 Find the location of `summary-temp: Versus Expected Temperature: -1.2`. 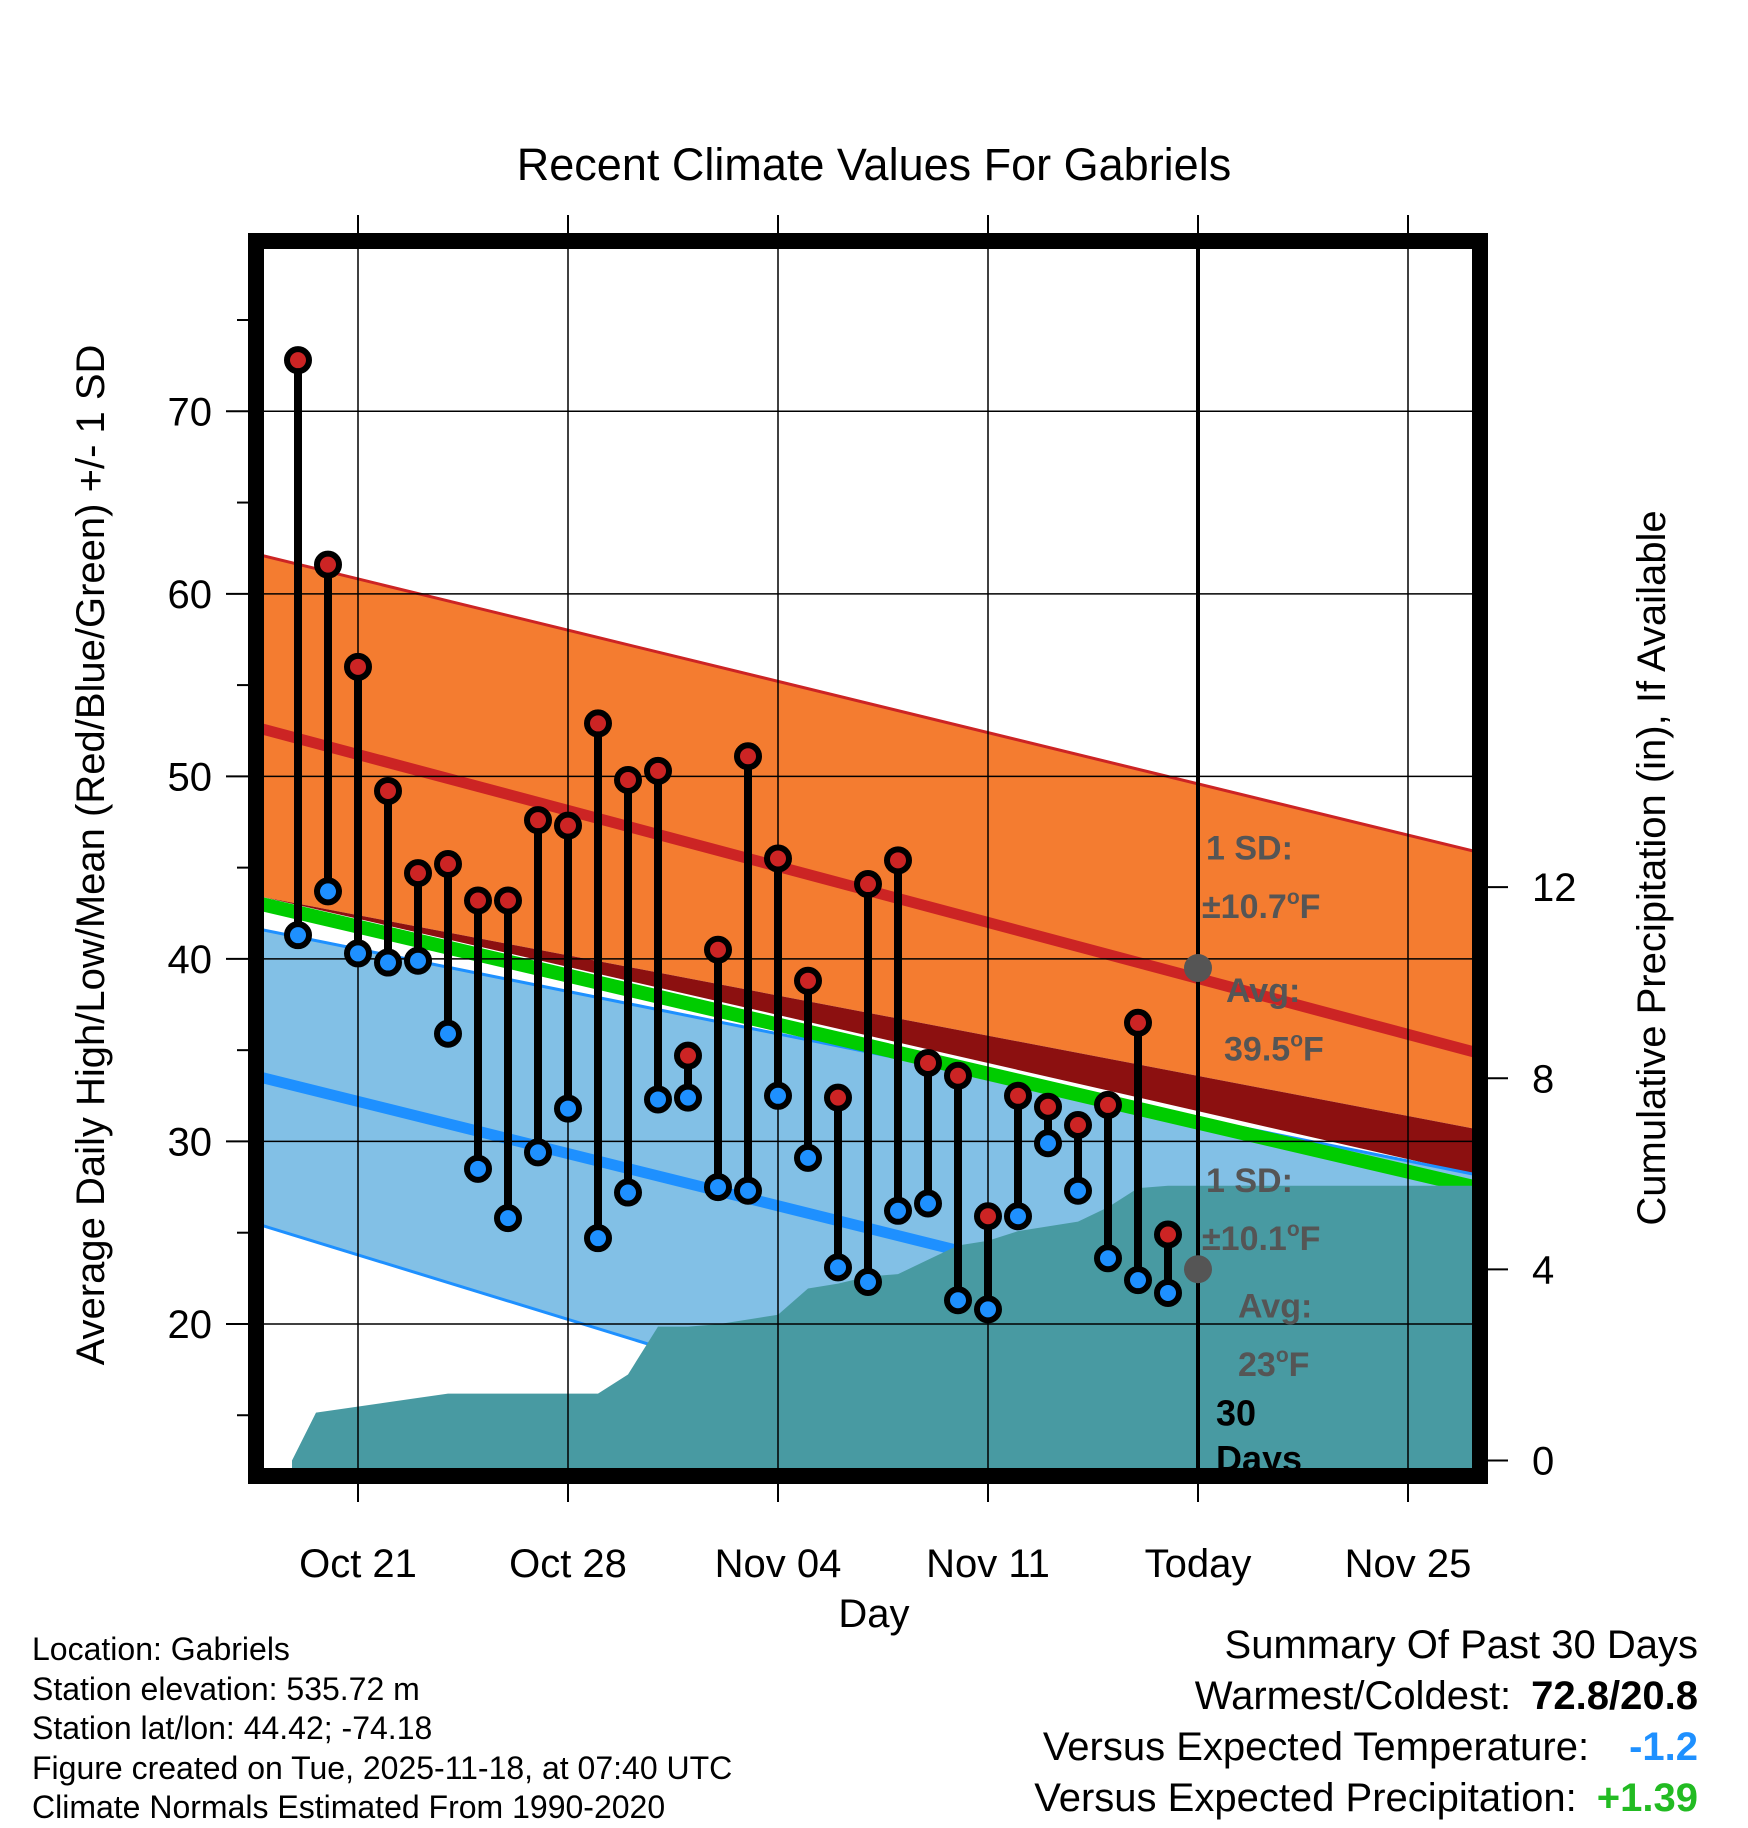

summary-temp: Versus Expected Temperature: -1.2 is located at coordinates (1366, 1747).